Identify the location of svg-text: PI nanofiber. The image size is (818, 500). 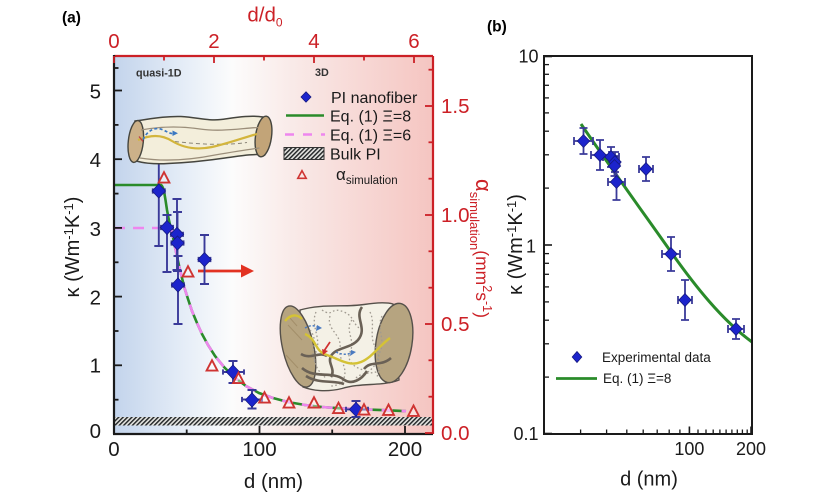
(374, 98).